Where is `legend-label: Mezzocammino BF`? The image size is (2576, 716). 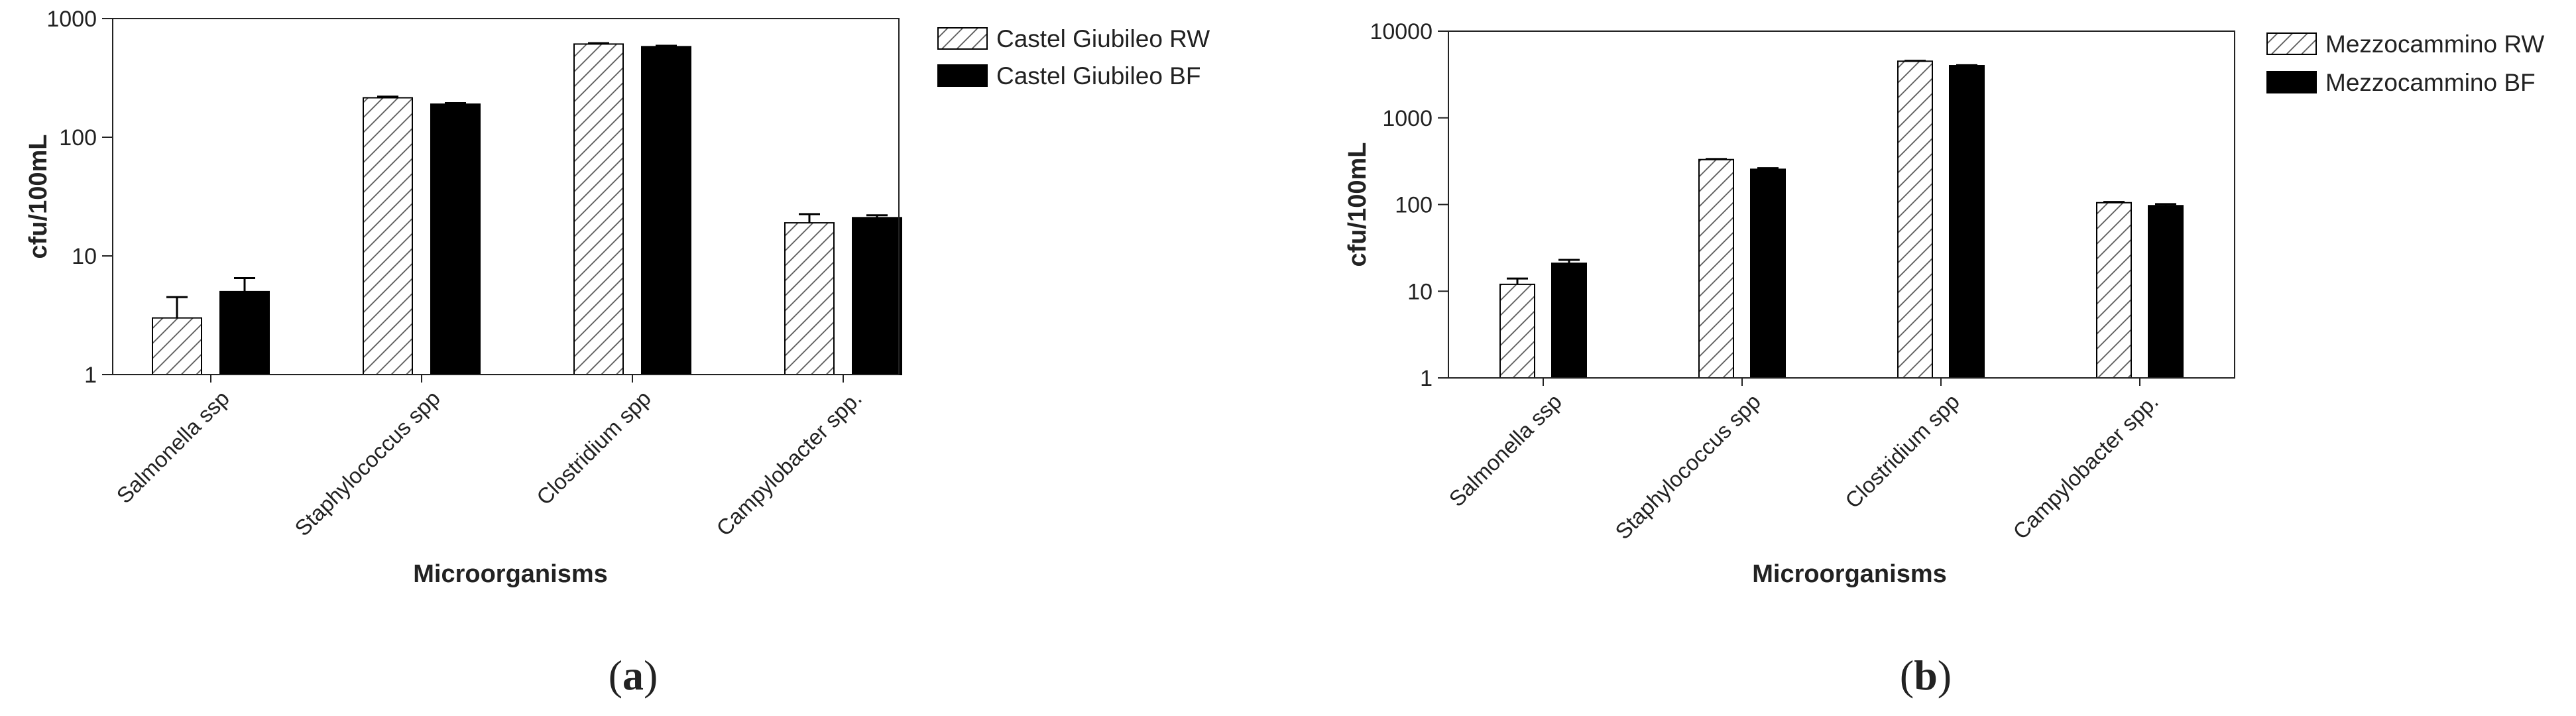 legend-label: Mezzocammino BF is located at coordinates (2430, 82).